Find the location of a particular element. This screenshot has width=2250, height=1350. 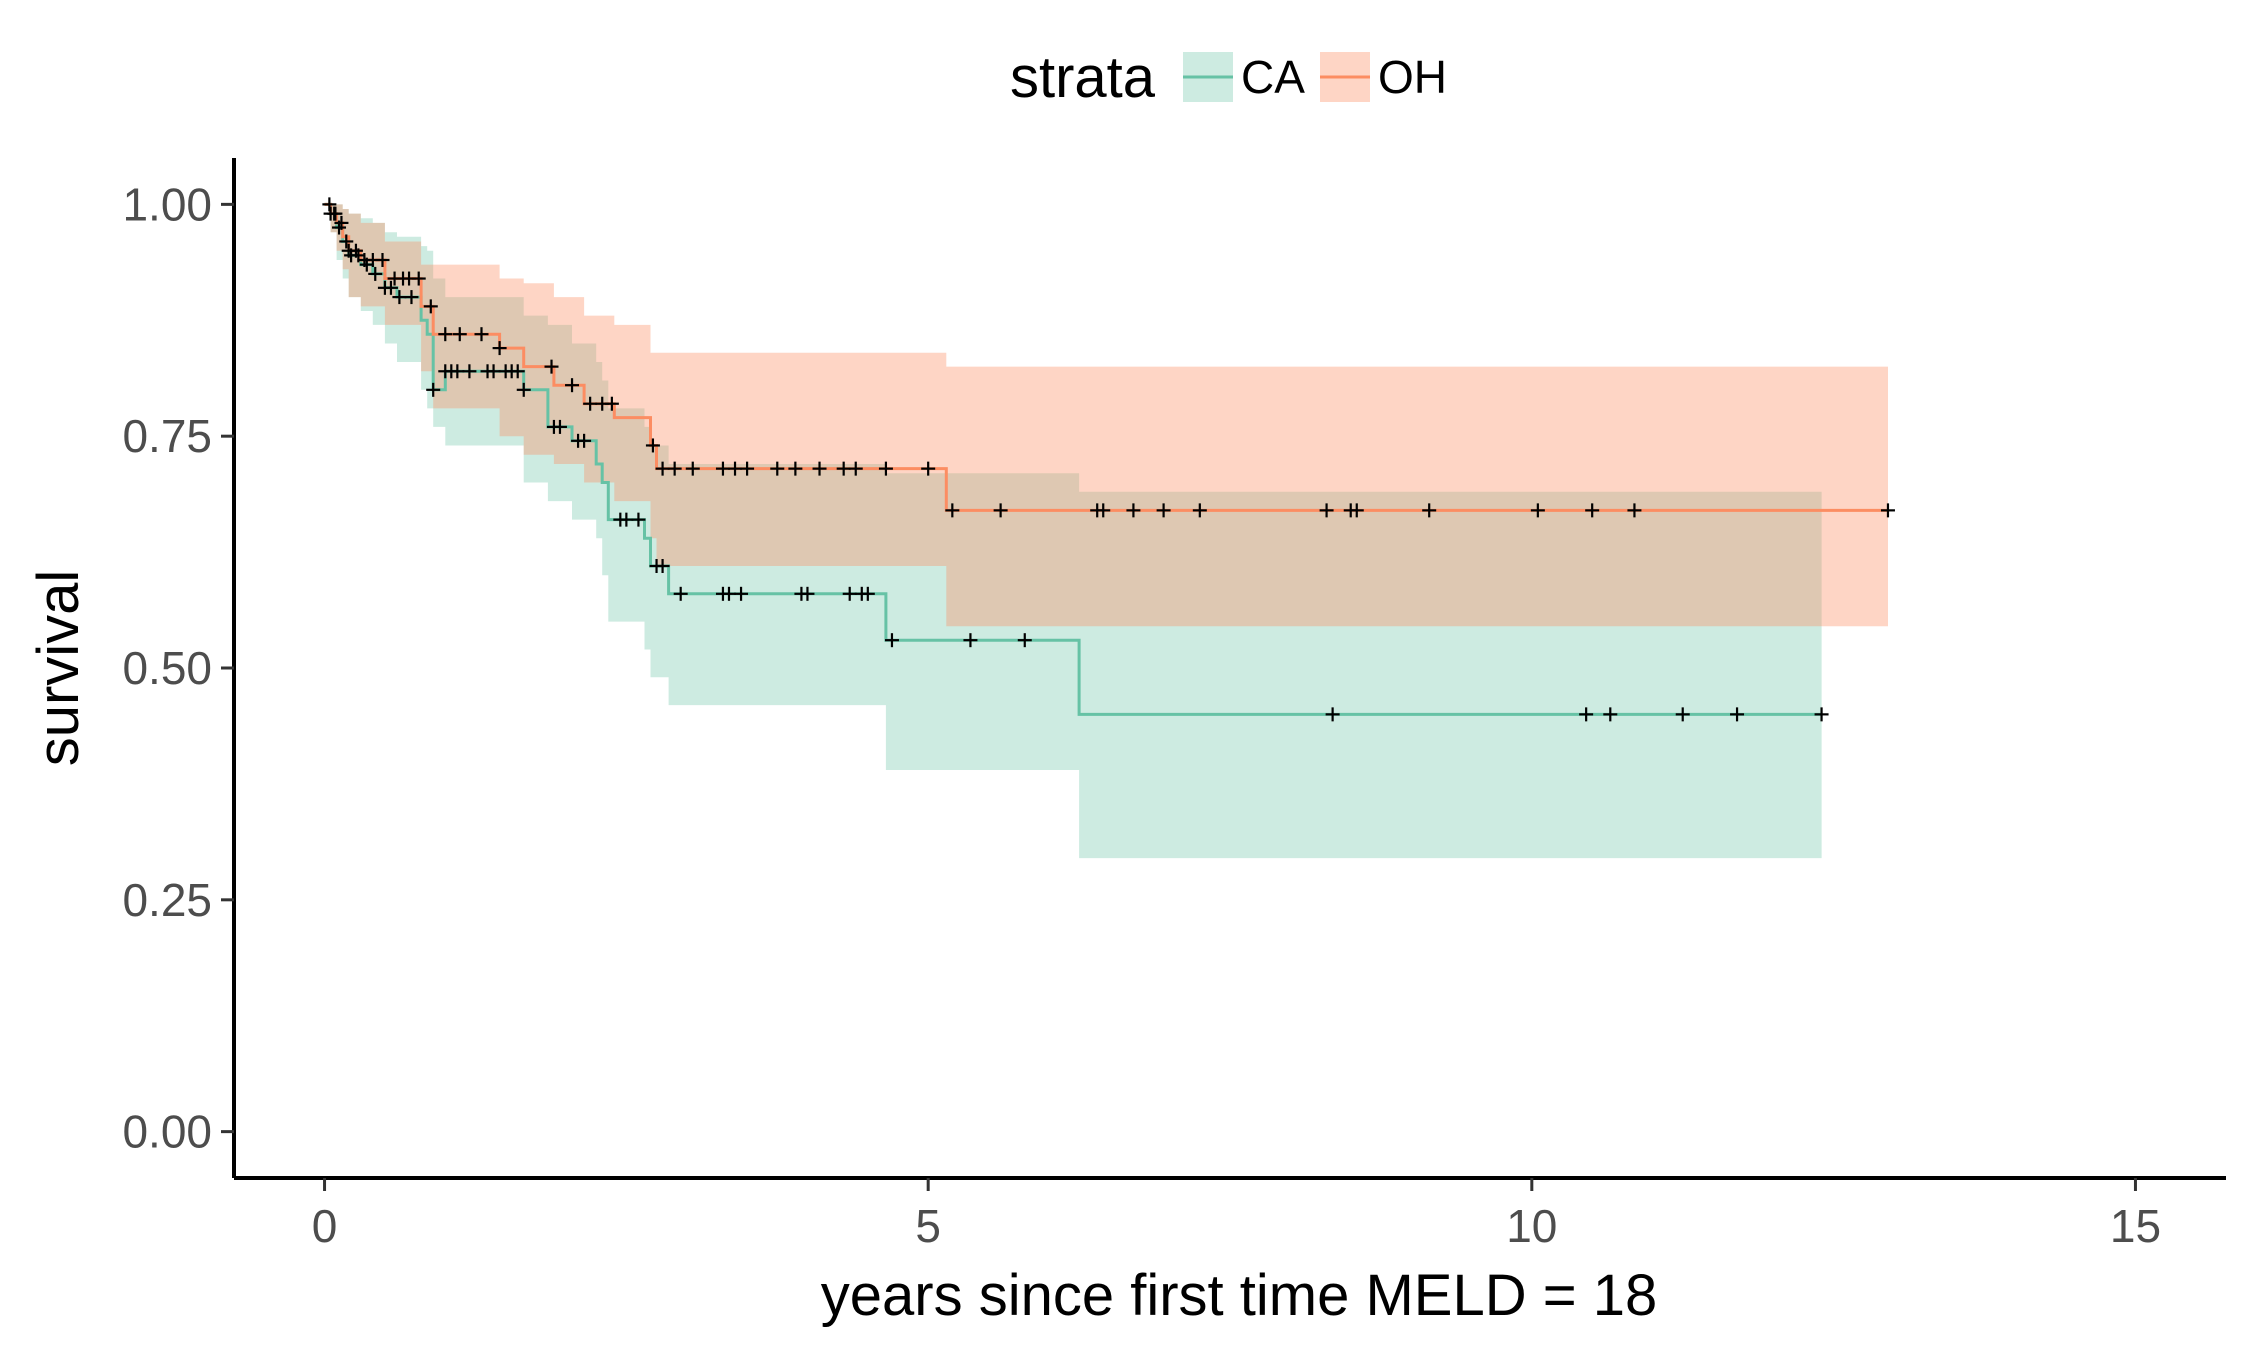

y-axis-title: survival is located at coordinates (58, 668).